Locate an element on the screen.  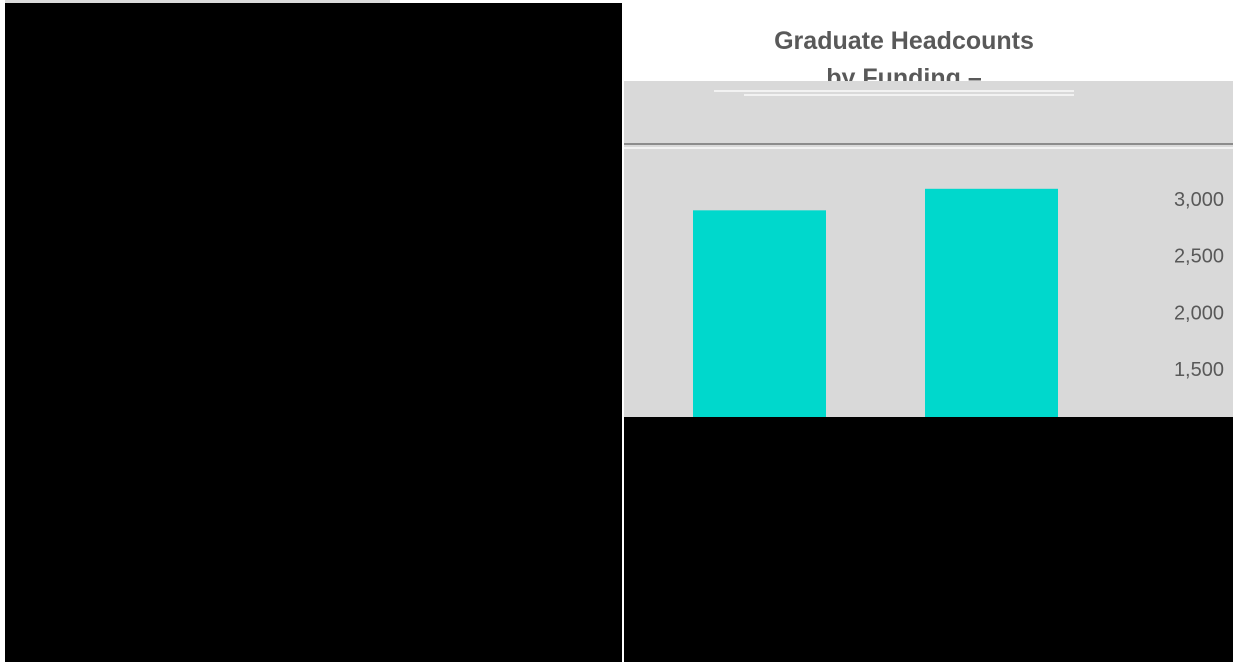
chart-subtitle: by Funding – is located at coordinates (904, 72).